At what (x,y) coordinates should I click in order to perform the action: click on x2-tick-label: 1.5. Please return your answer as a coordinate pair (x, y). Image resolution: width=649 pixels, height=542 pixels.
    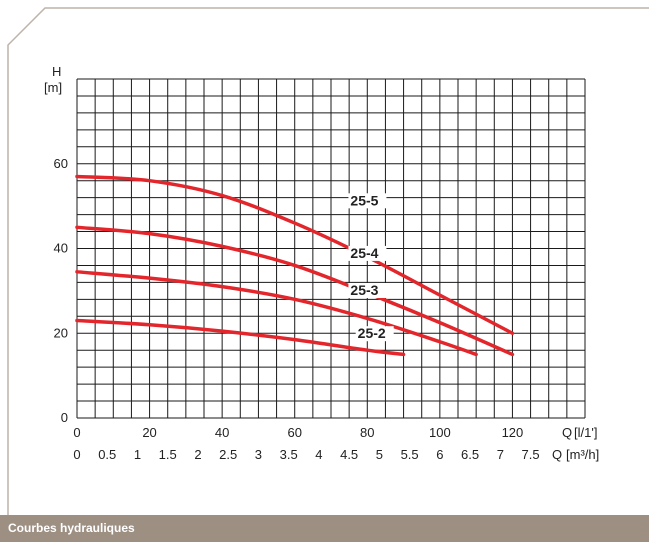
    Looking at the image, I should click on (168, 454).